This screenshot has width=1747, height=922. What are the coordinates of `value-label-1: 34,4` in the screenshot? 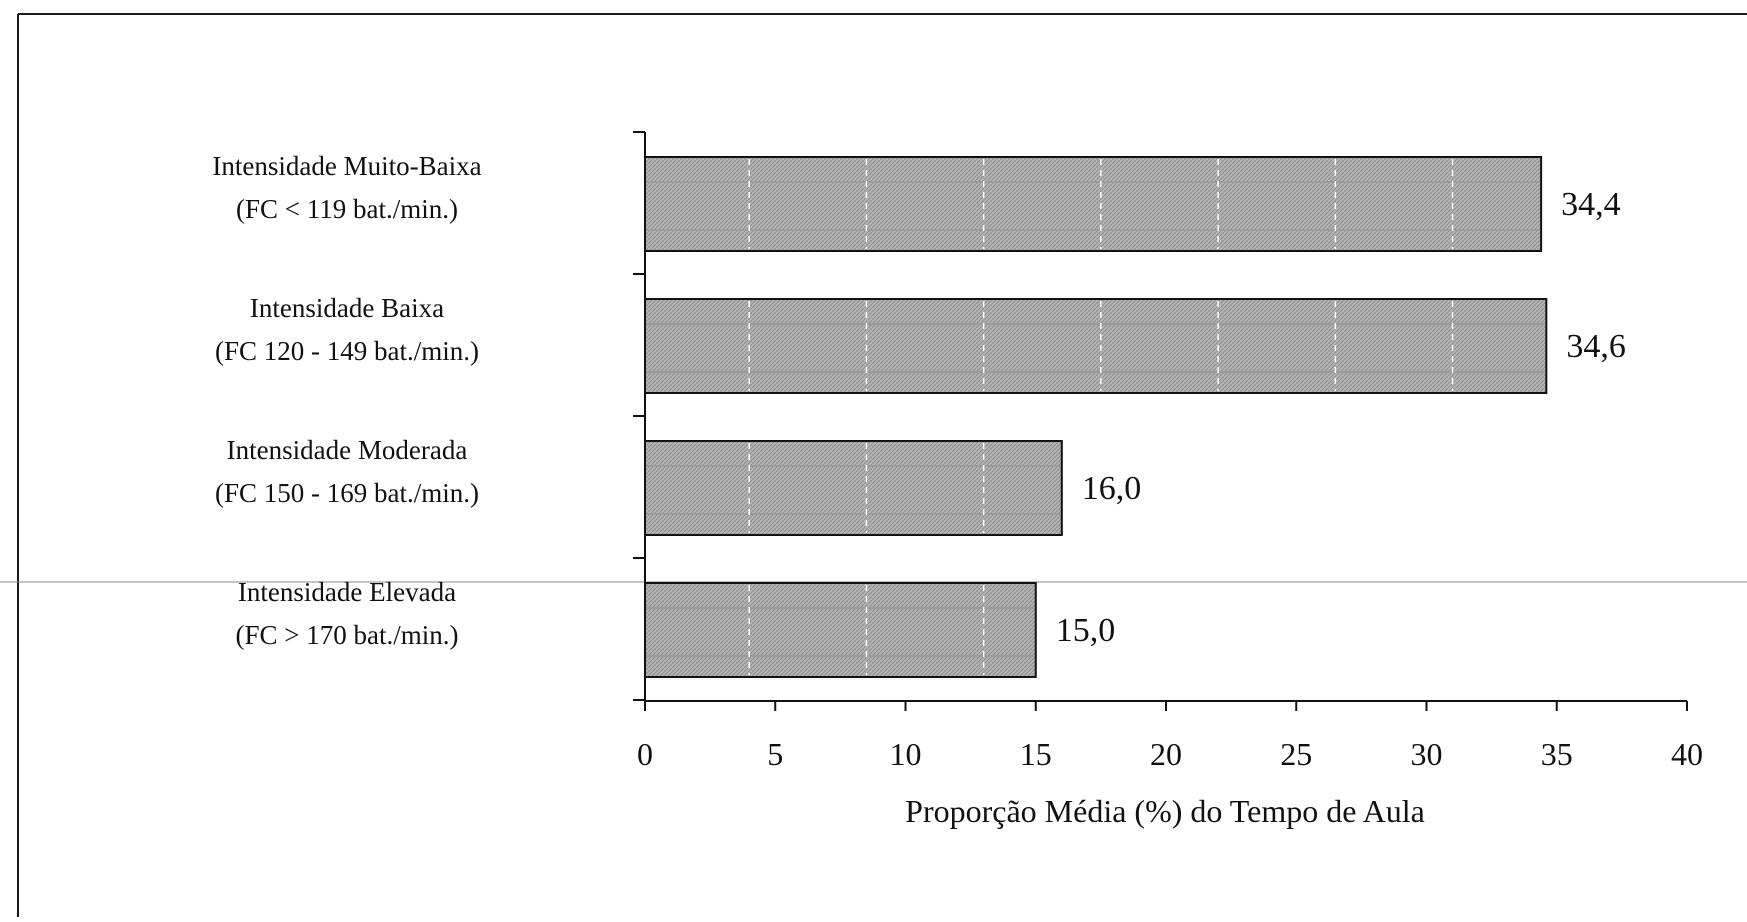 It's located at (1591, 204).